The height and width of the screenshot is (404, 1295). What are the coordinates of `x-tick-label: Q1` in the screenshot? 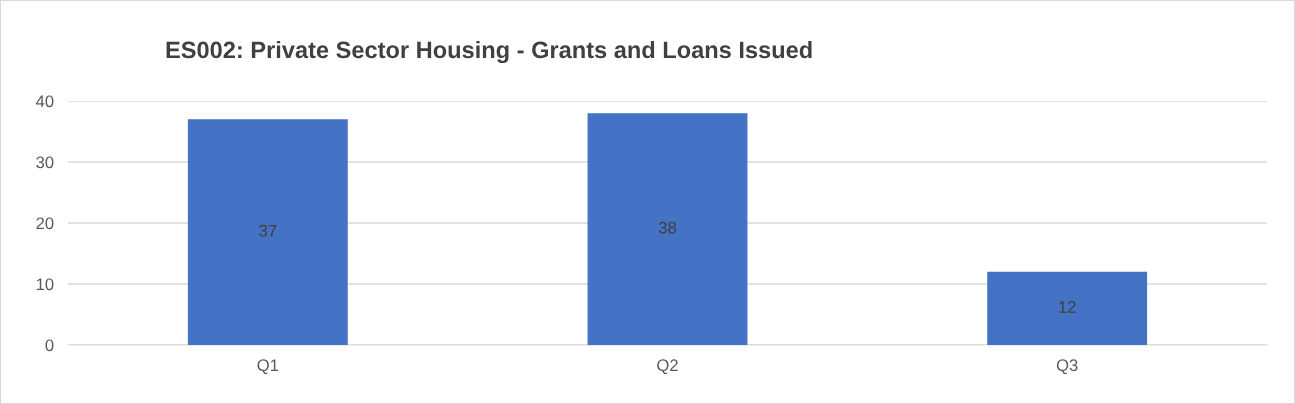 It's located at (268, 367).